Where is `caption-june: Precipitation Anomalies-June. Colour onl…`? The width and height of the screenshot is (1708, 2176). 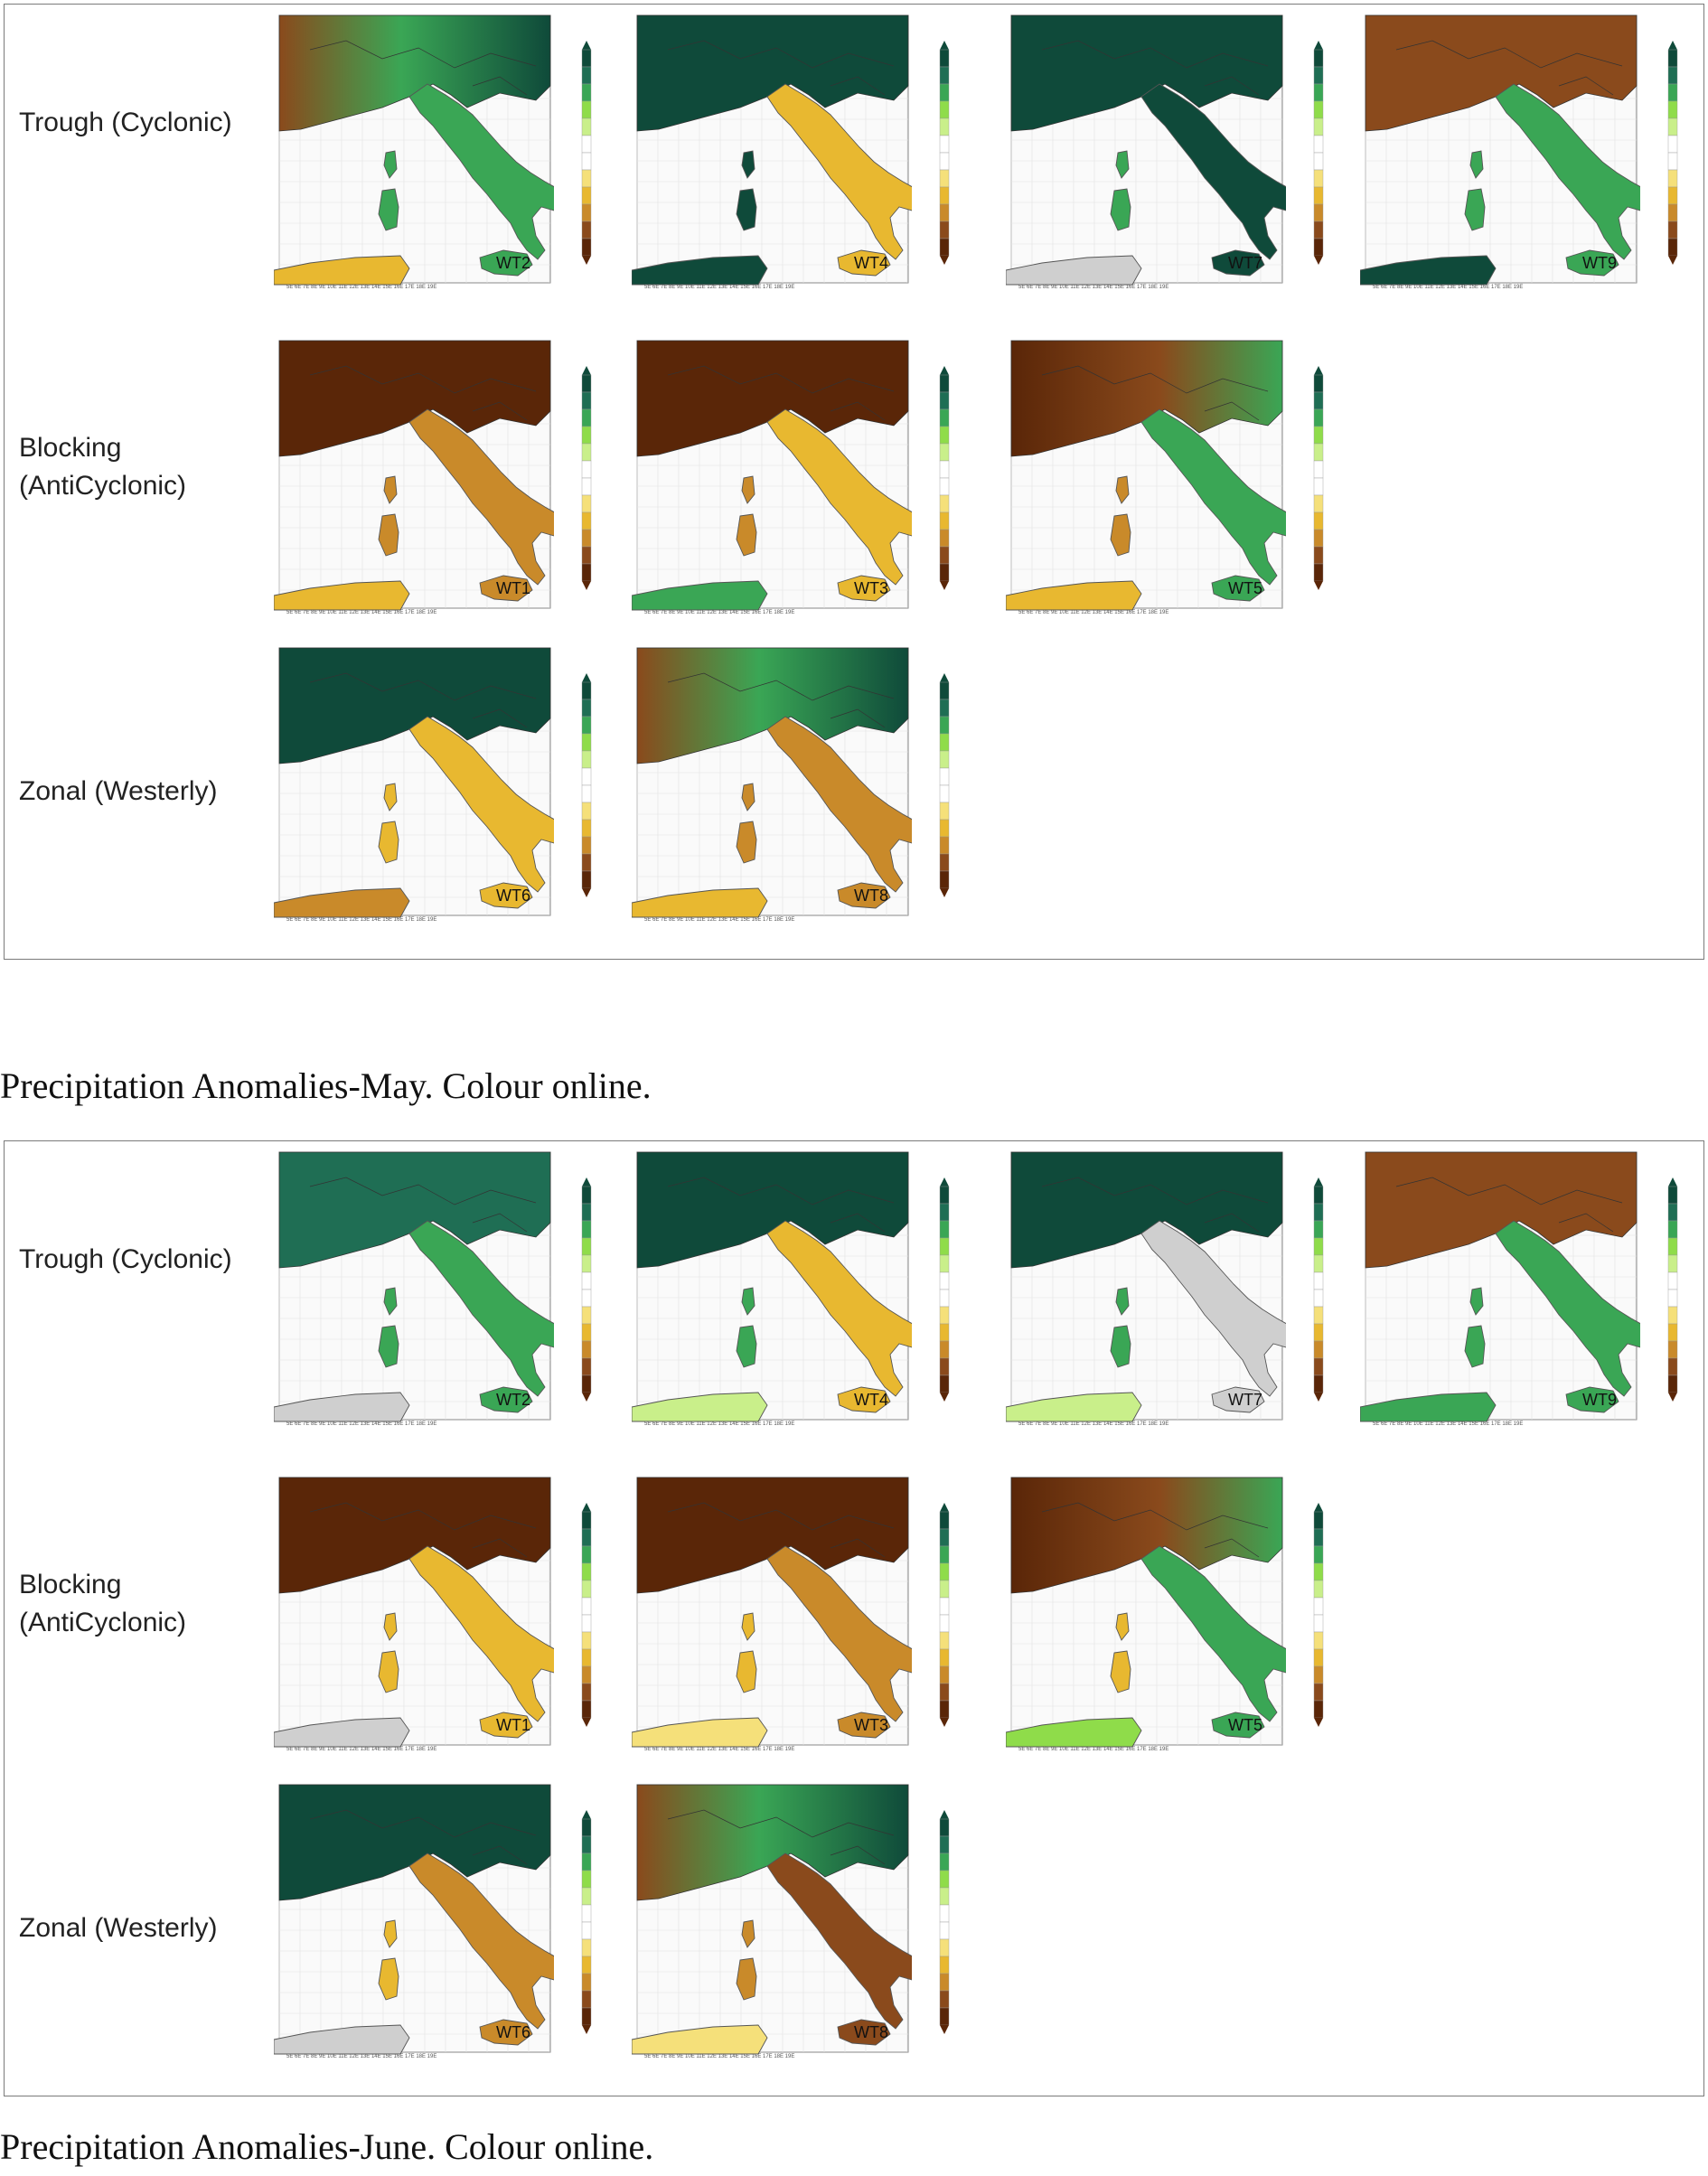
caption-june: Precipitation Anomalies-June. Colour onl… is located at coordinates (327, 2147).